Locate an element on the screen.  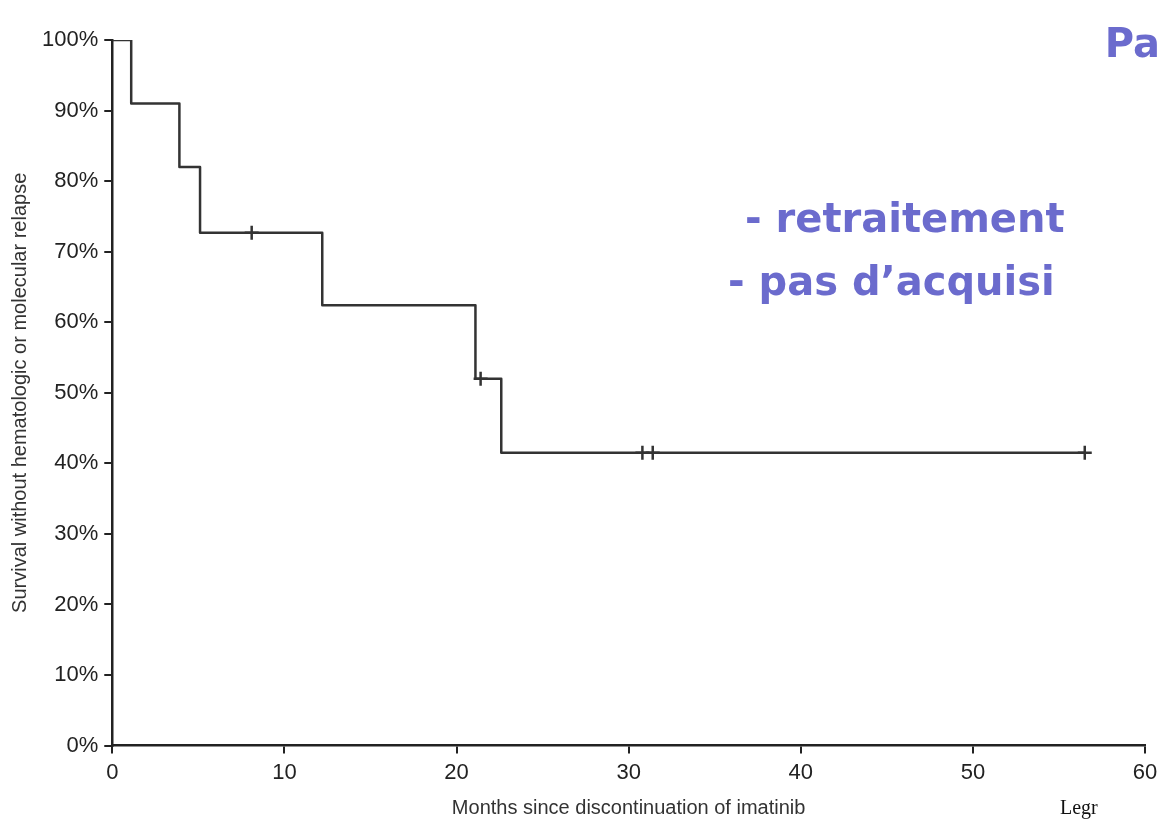
x-tick-label: 30 is located at coordinates (628, 771).